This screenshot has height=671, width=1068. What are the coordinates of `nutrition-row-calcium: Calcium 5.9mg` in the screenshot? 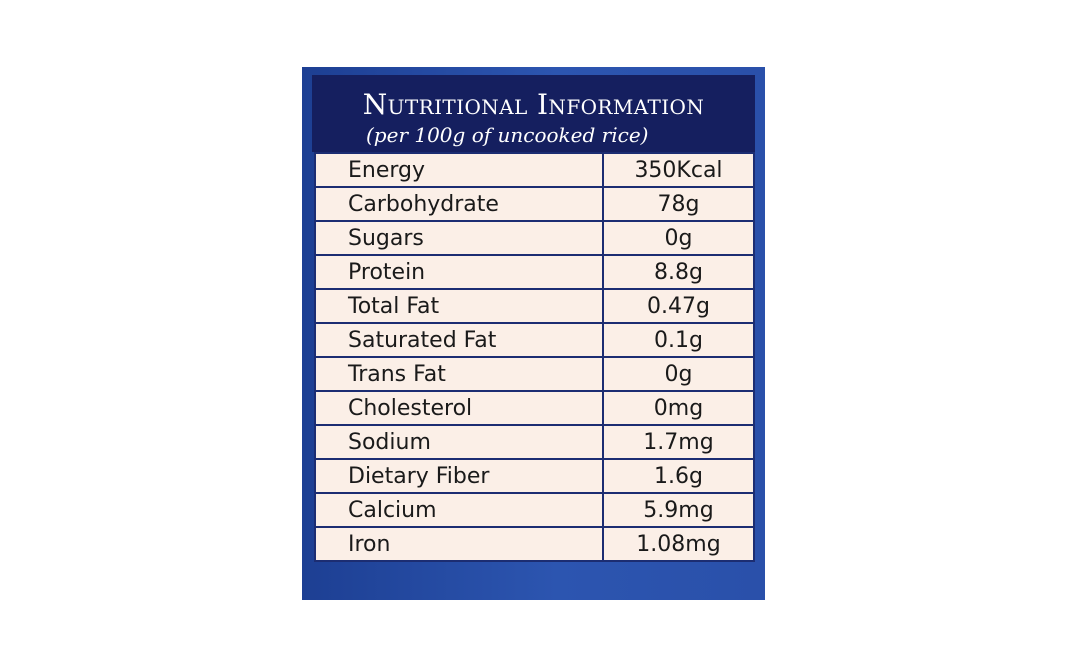 It's located at (534, 510).